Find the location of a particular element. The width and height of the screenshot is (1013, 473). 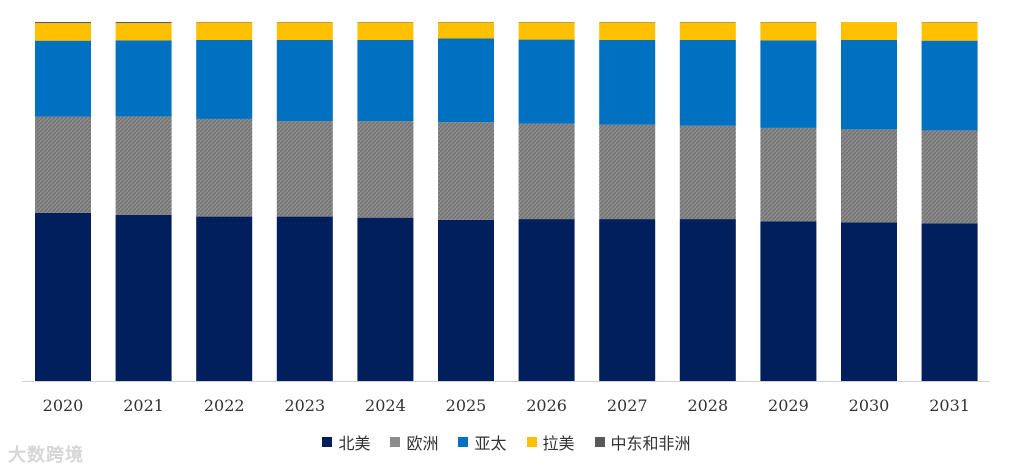

x-tick-label: 2028 is located at coordinates (707, 405).